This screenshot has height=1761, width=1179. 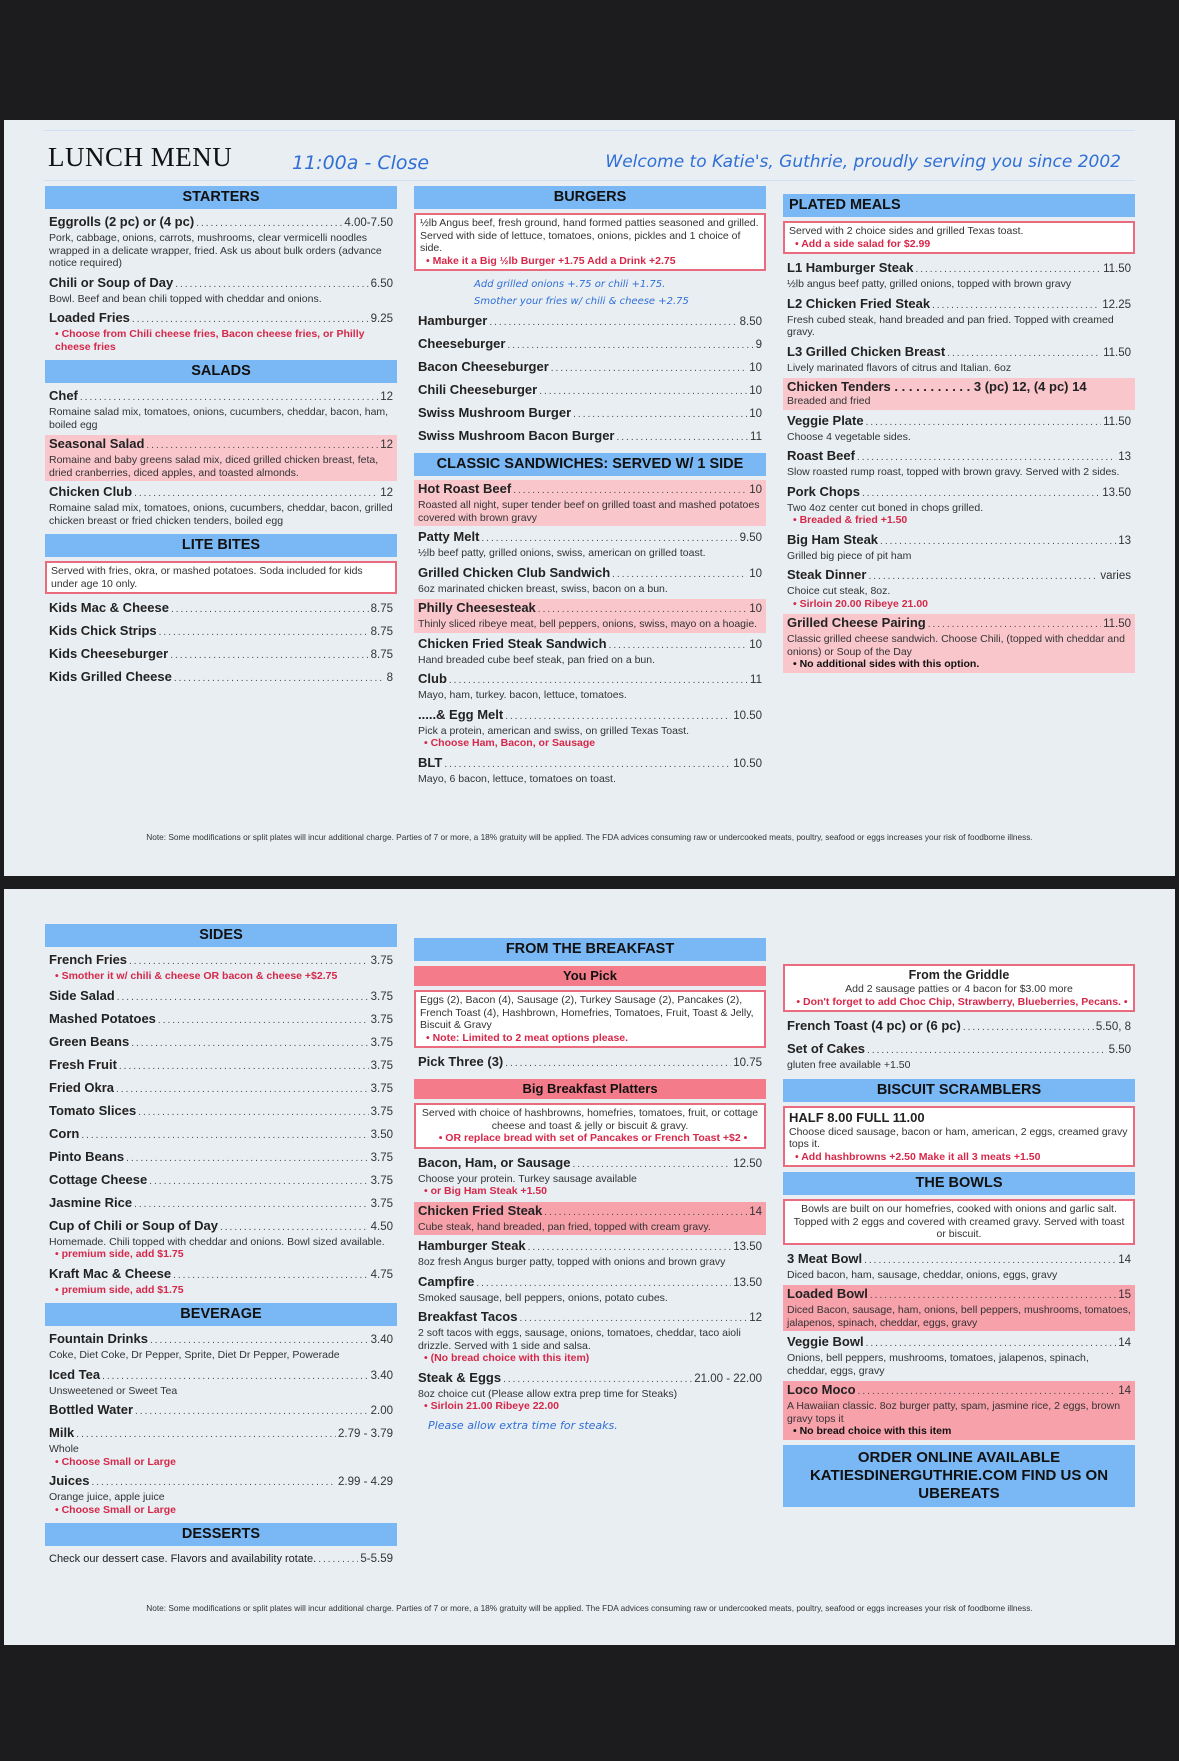 What do you see at coordinates (82, 1087) in the screenshot?
I see `item-name: Fried Okra` at bounding box center [82, 1087].